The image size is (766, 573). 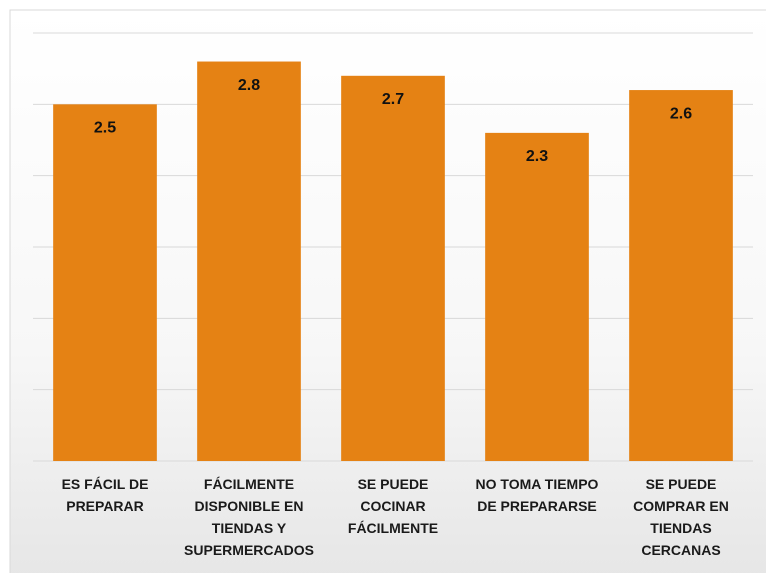 I want to click on x-tick-label: ES FÁCIL DE PREPARAR, so click(x=105, y=495).